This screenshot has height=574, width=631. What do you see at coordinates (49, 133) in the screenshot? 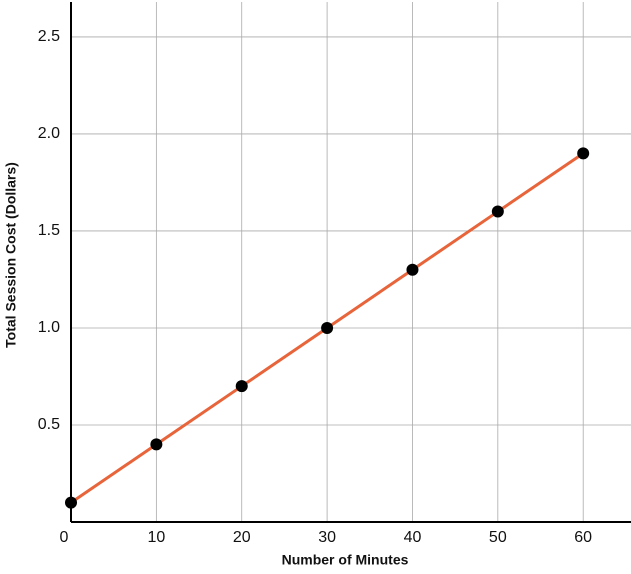
I see `y-tick-label: 2.0` at bounding box center [49, 133].